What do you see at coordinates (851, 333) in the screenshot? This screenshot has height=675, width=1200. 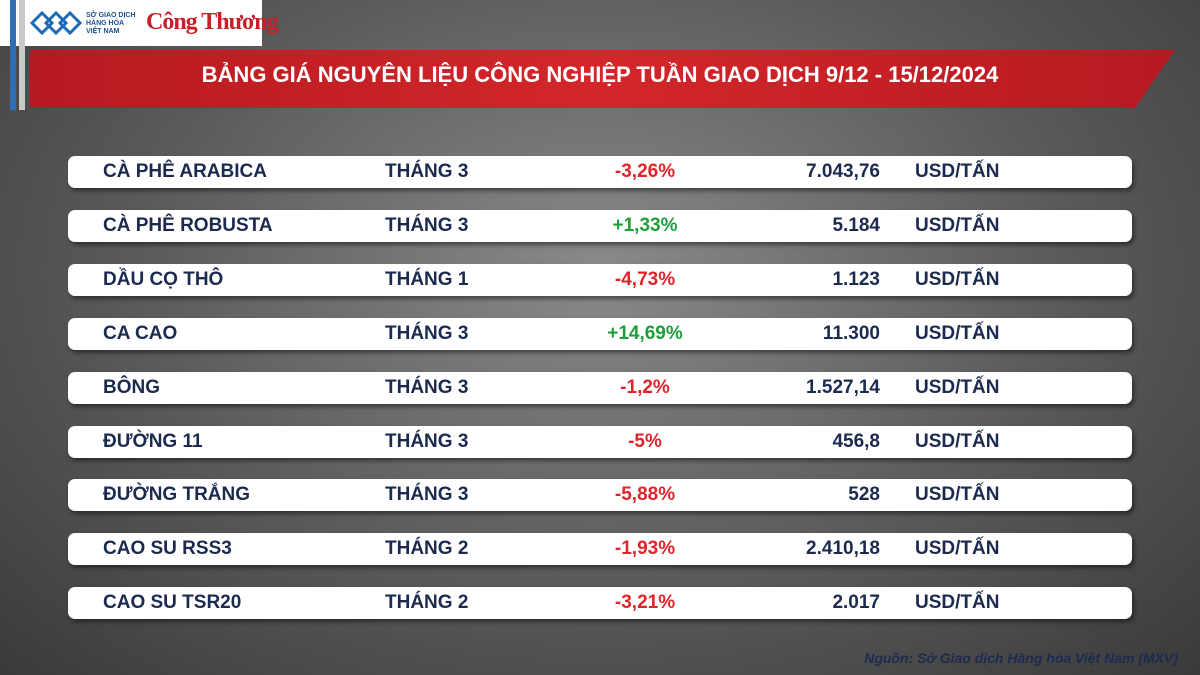 I see `price: 11.300` at bounding box center [851, 333].